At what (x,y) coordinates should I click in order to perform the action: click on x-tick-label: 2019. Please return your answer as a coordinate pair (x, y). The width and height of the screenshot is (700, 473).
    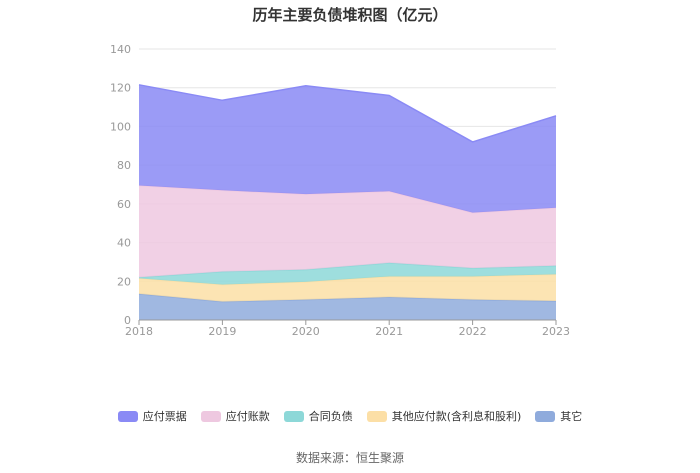
    Looking at the image, I should click on (222, 331).